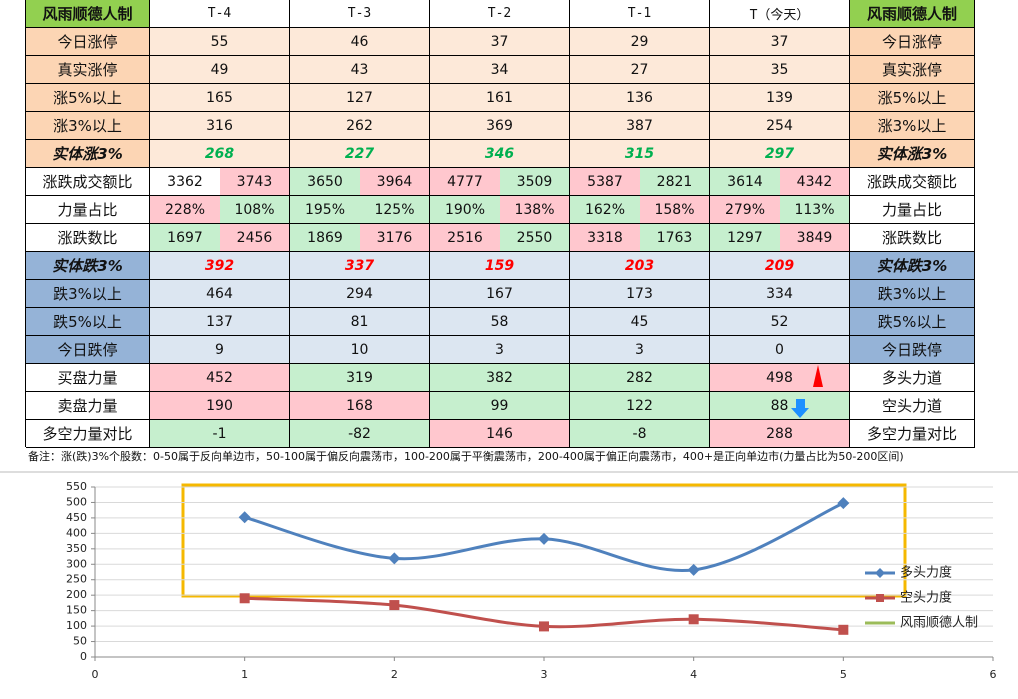 The width and height of the screenshot is (1018, 699). Describe the element at coordinates (325, 238) in the screenshot. I see `value-cell: 1869` at that location.